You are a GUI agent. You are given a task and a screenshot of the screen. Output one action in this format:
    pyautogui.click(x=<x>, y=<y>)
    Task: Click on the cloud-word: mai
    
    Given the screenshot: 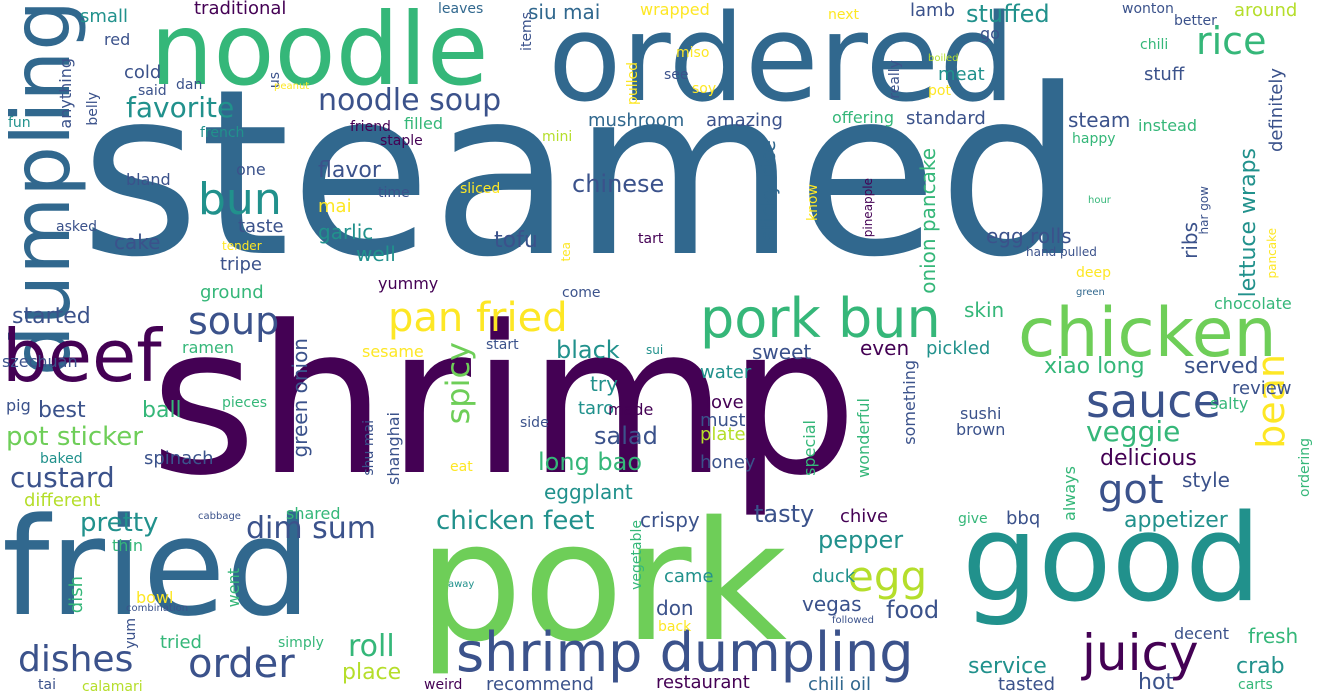 What is the action you would take?
    pyautogui.click(x=335, y=206)
    